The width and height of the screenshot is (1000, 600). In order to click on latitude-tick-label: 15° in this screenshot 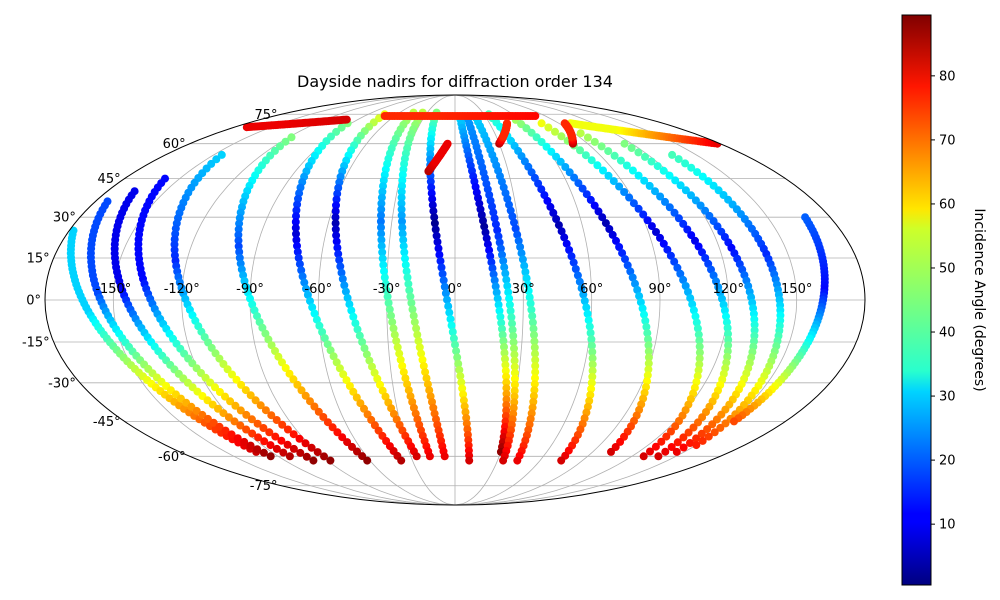, I will do `click(38, 259)`.